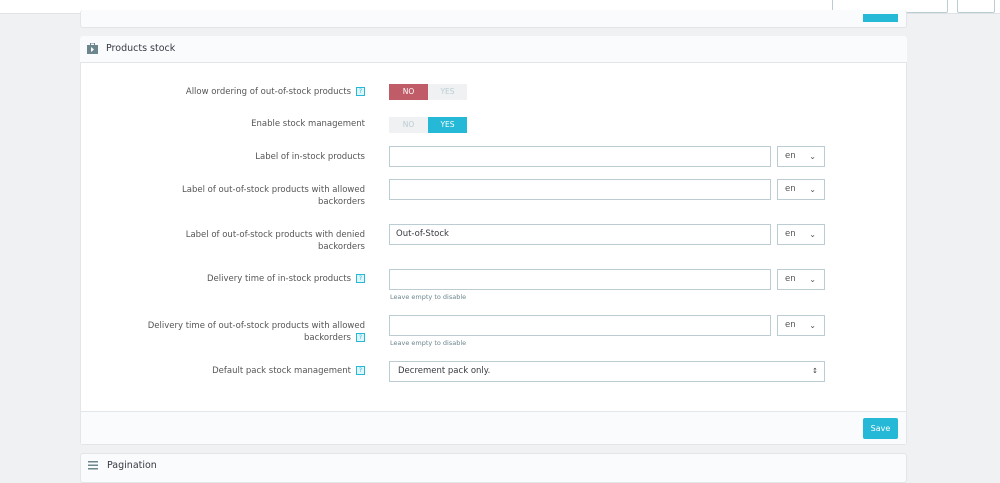  I want to click on field-label: Default pack stock management?, so click(265, 371).